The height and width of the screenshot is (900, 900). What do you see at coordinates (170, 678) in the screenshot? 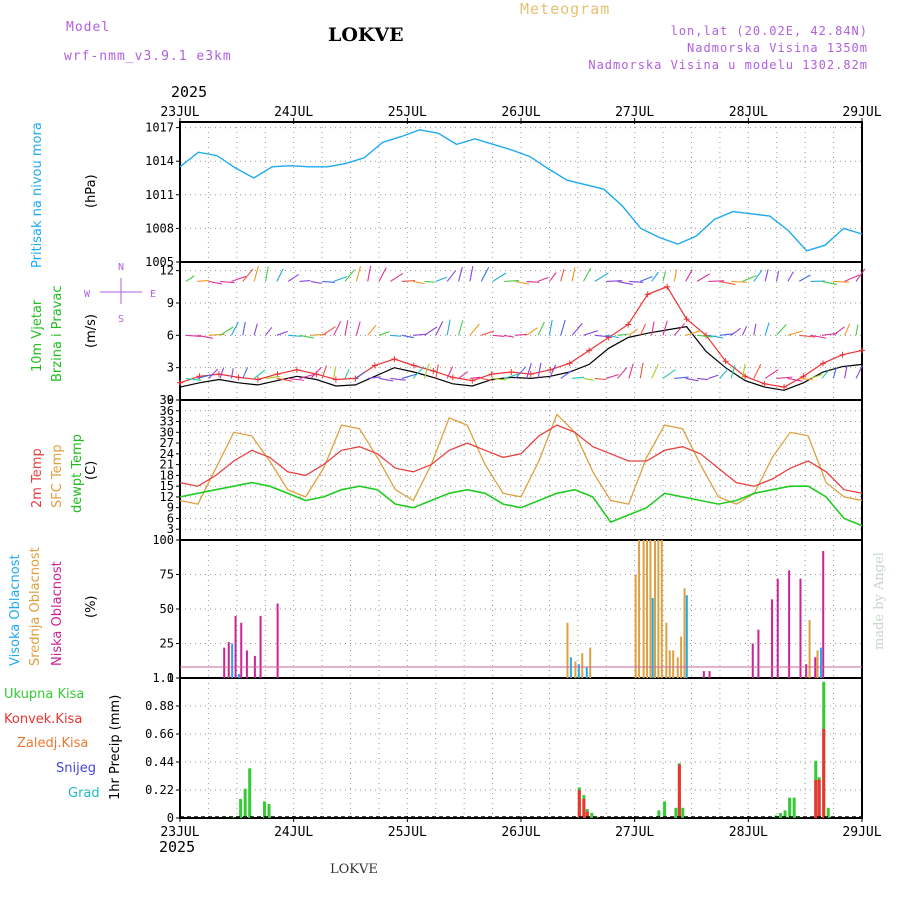
I see `y-tick-label: 0` at bounding box center [170, 678].